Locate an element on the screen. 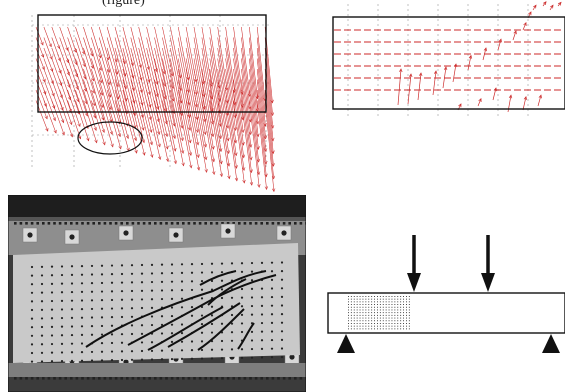 The image size is (565, 392). highlight-ellipse is located at coordinates (110, 138).